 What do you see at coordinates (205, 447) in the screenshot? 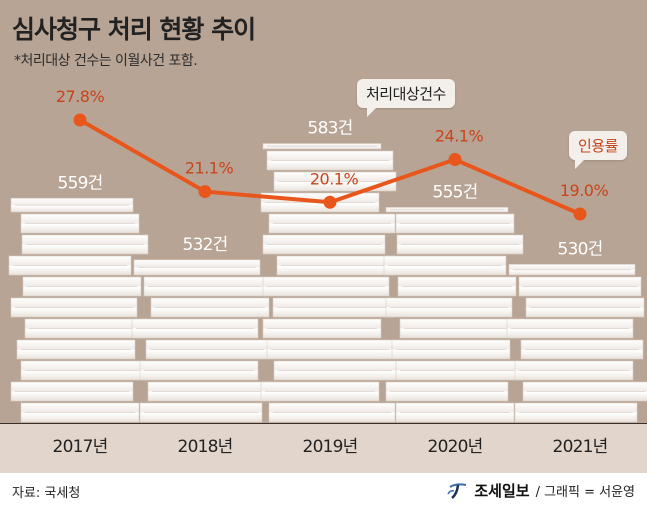
I see `x-tick-label: 2018년` at bounding box center [205, 447].